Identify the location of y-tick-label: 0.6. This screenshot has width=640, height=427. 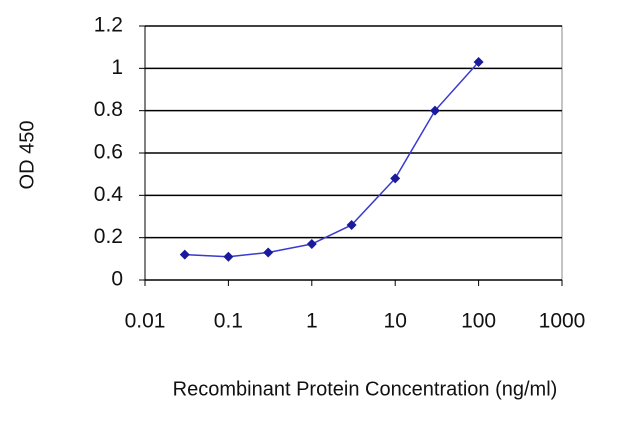
(108, 152).